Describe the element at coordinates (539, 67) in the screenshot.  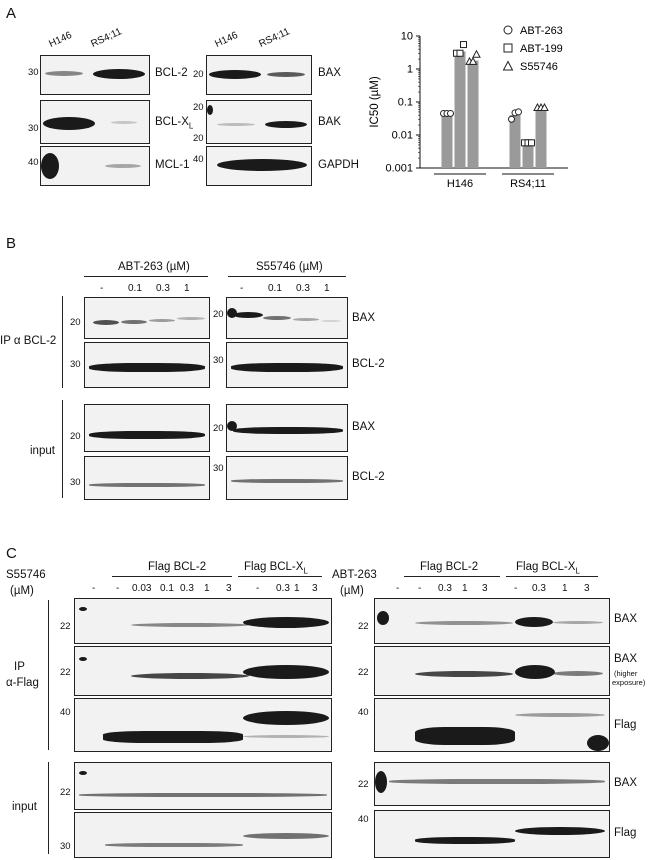
I see `legend-label: S55746` at that location.